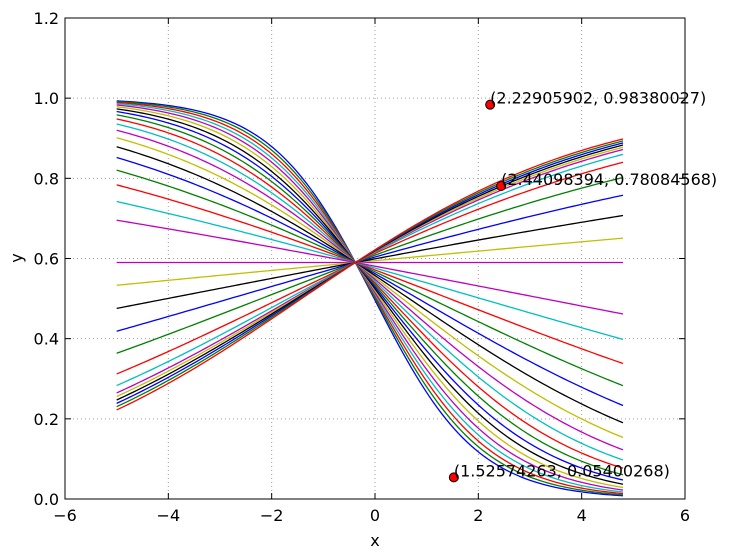  Describe the element at coordinates (46, 339) in the screenshot. I see `y-tick-label: 0.4` at that location.